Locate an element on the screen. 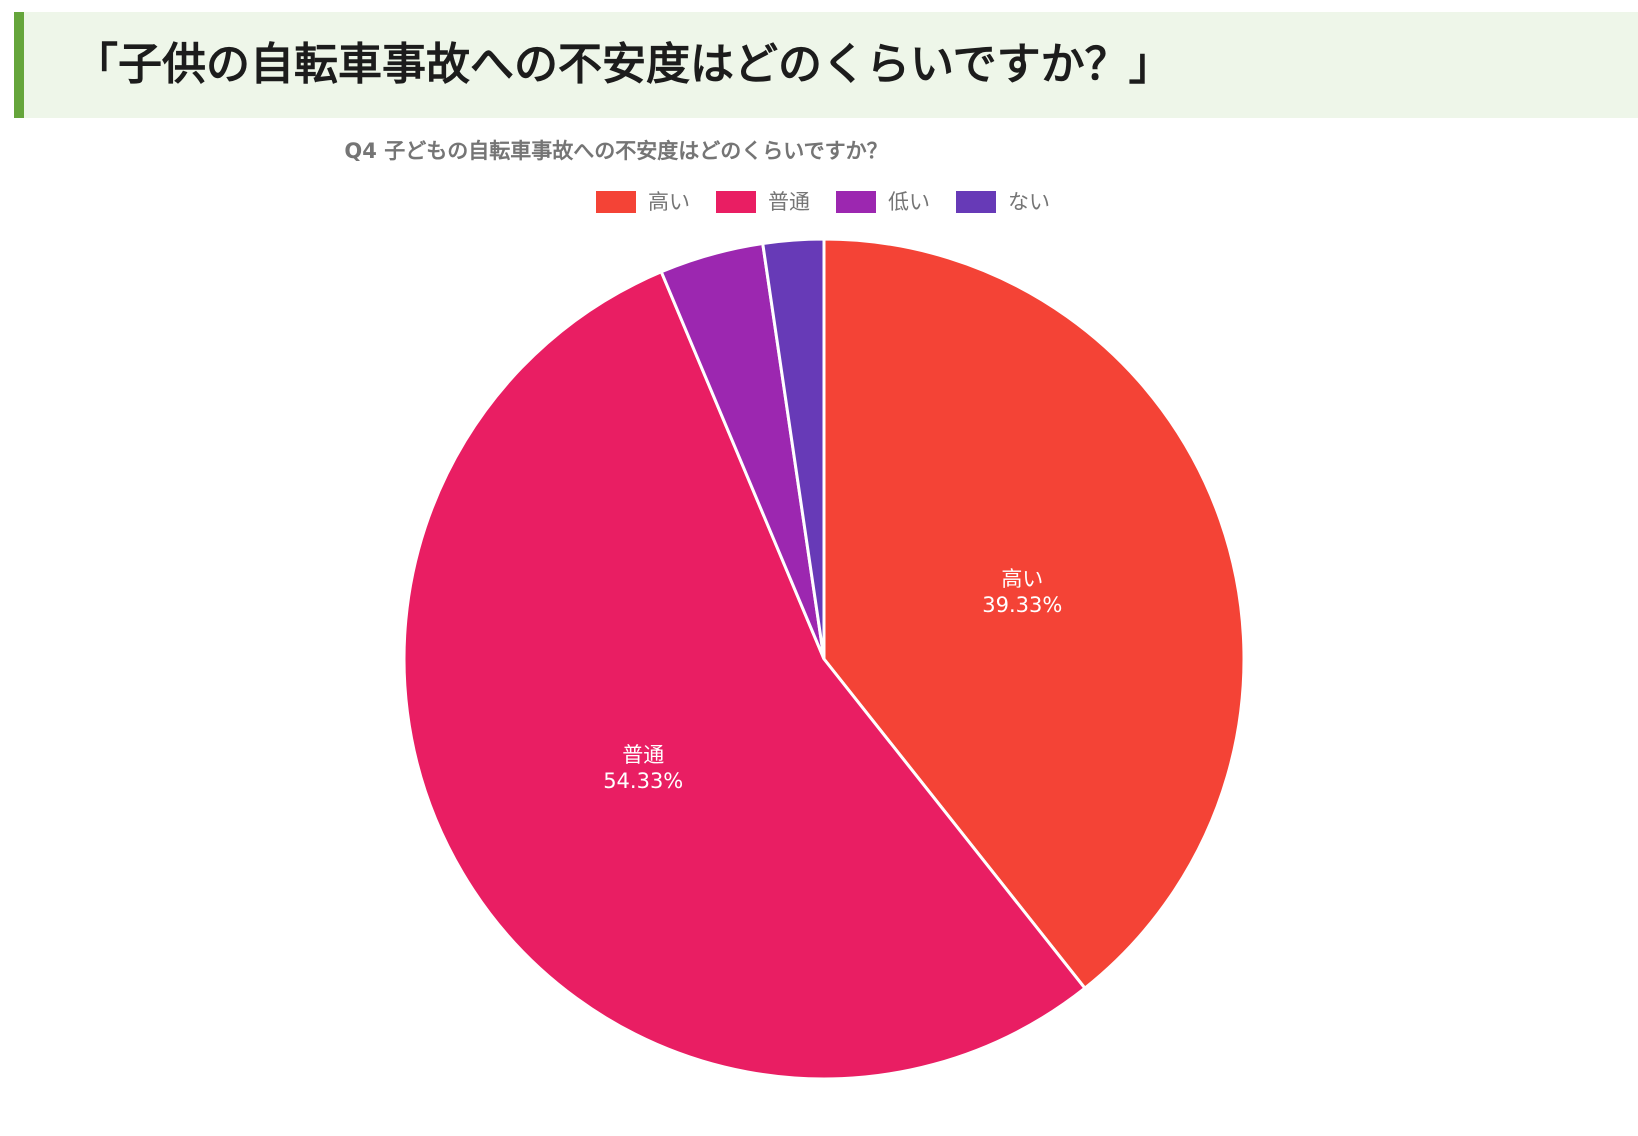 The width and height of the screenshot is (1638, 1136). legend-item-0: 高い is located at coordinates (643, 202).